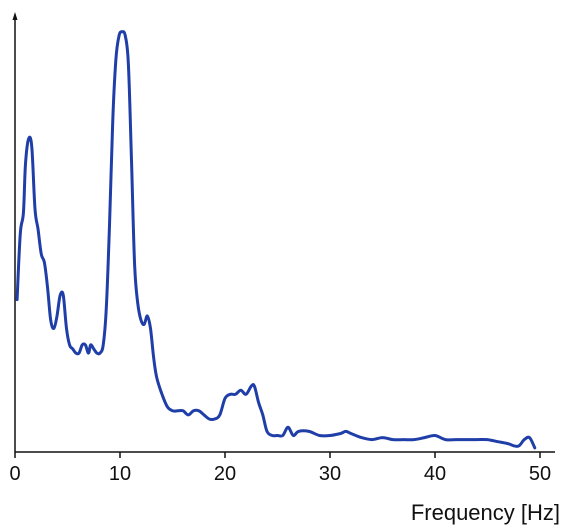  Describe the element at coordinates (330, 474) in the screenshot. I see `x-tick-label-30: 30` at that location.